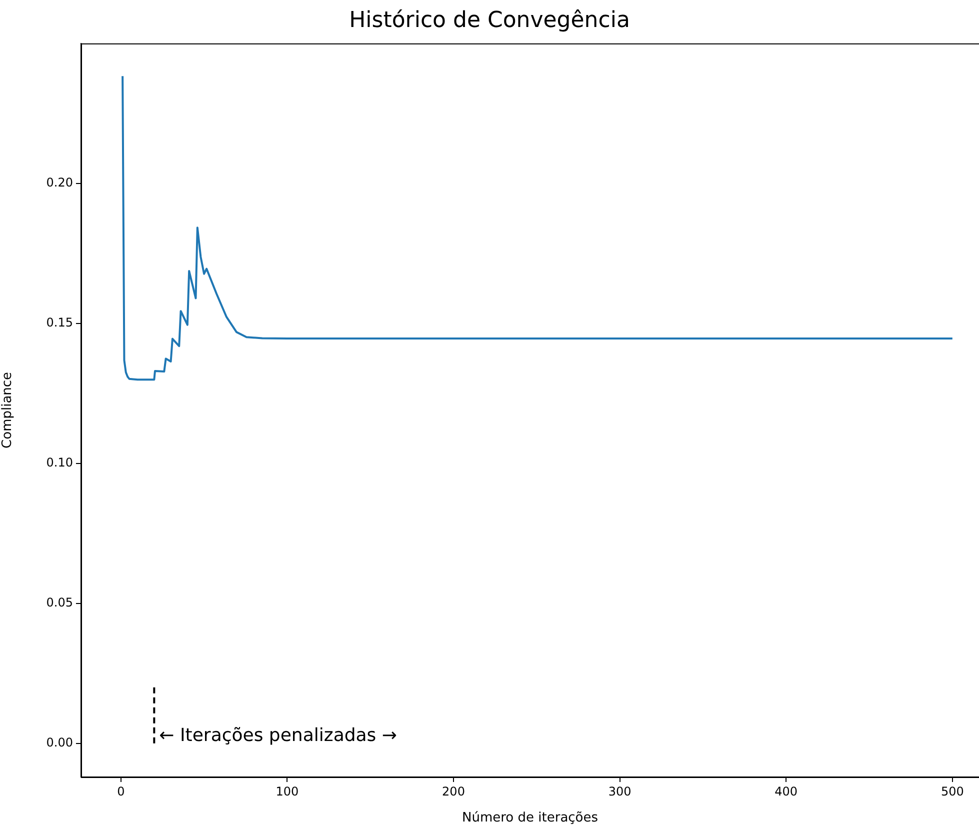 The height and width of the screenshot is (826, 979). Describe the element at coordinates (59, 743) in the screenshot. I see `y-tick-label: 0.00` at that location.